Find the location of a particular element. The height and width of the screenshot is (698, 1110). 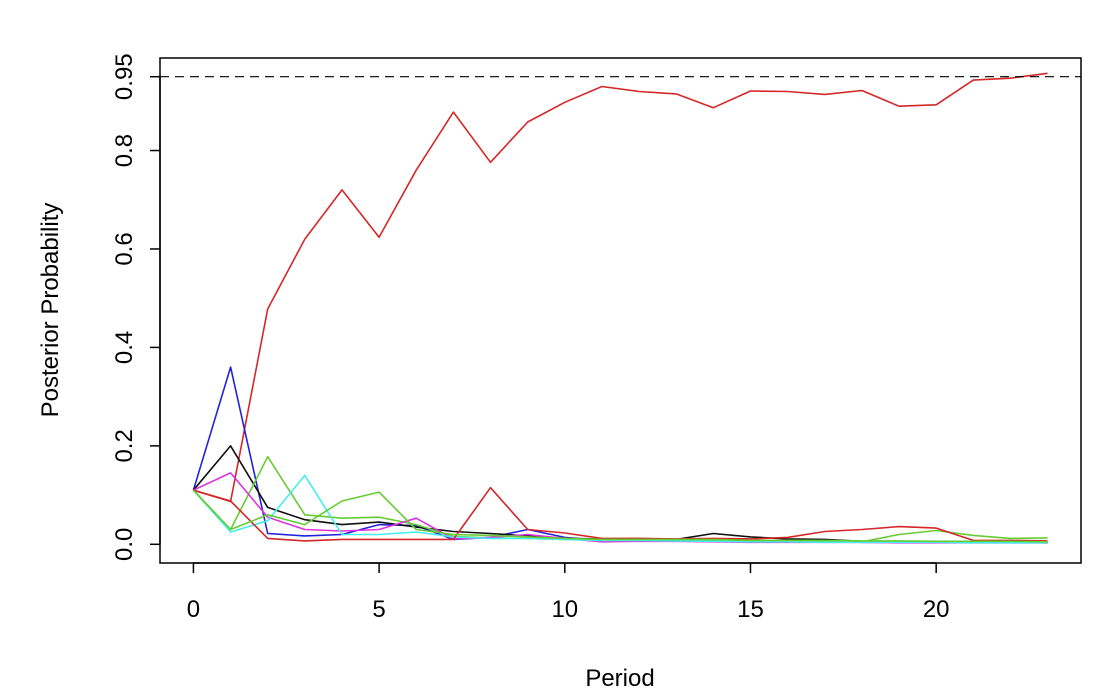

y-axis: 0.0 0.2 0.4 0.6 0.8 0.95 is located at coordinates (136, 307).